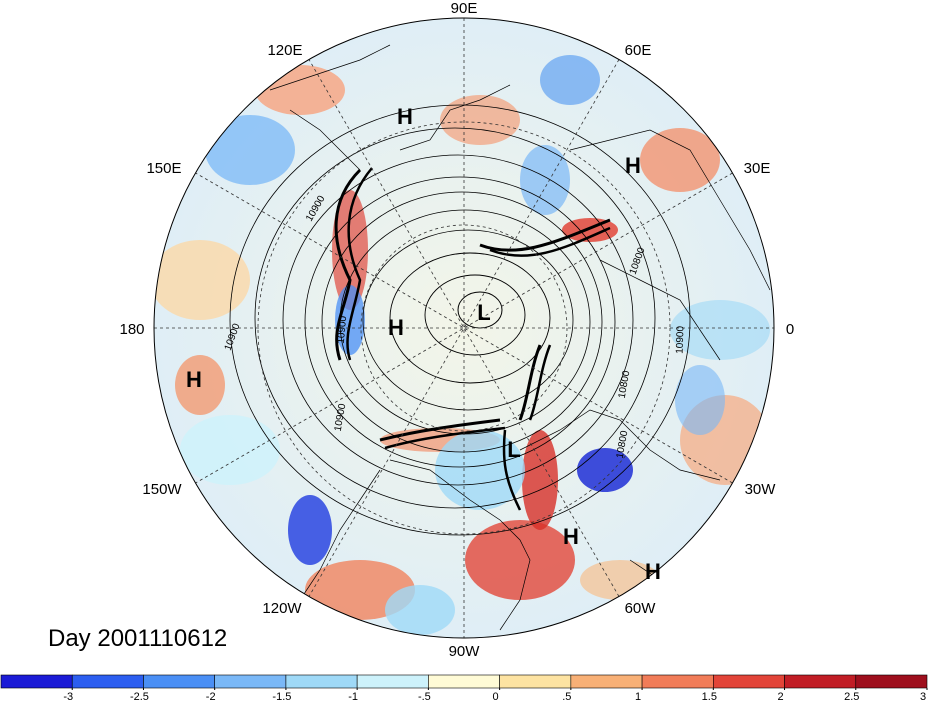 The image size is (928, 707). What do you see at coordinates (566, 696) in the screenshot?
I see `colorbar-tick-label: .5` at bounding box center [566, 696].